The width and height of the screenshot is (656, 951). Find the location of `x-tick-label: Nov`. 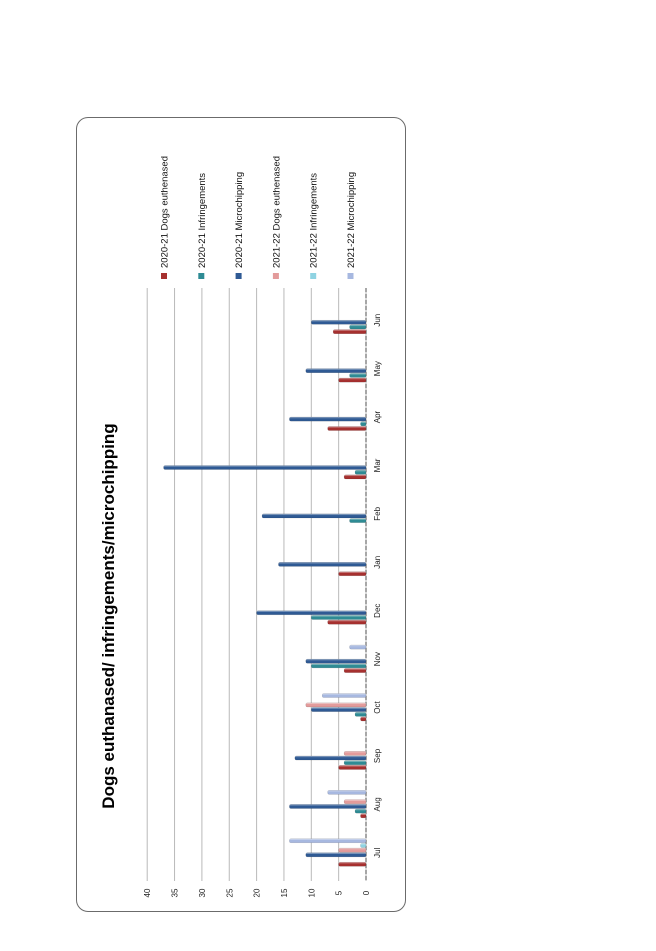

x-tick-label: Nov is located at coordinates (377, 659).